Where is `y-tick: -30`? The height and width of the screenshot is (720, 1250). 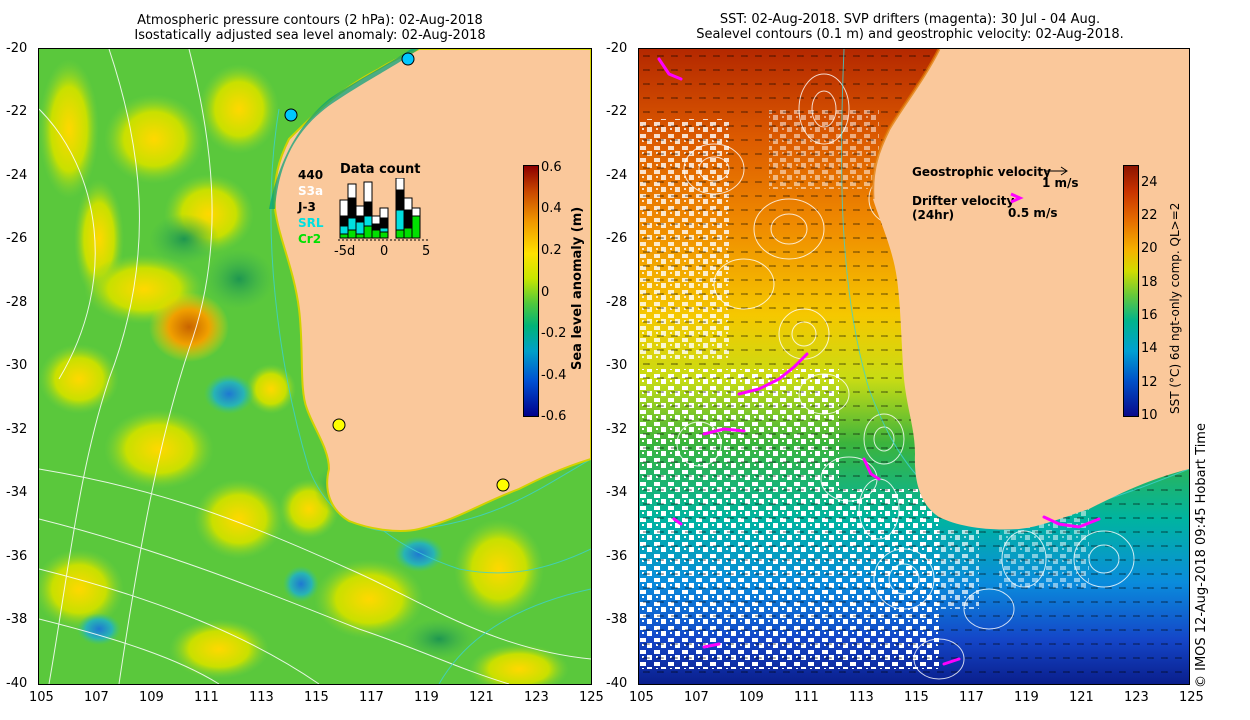
y-tick: -30 is located at coordinates (617, 365).